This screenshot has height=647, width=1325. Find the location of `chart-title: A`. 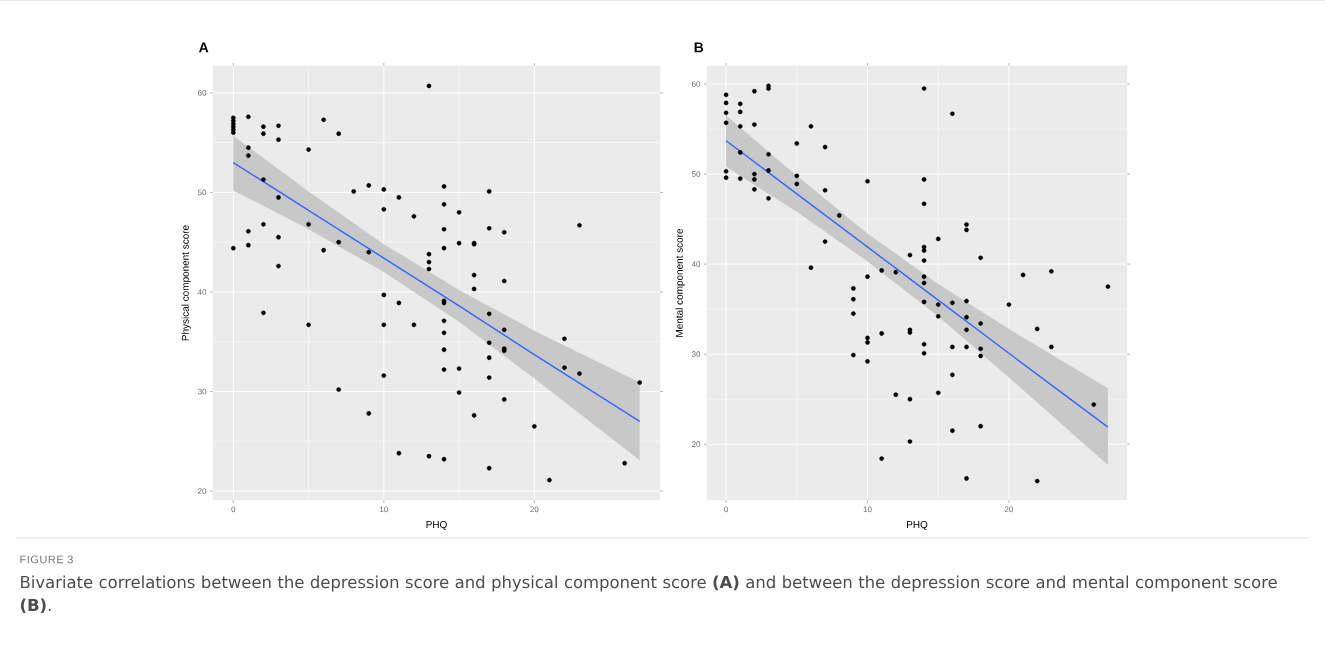

chart-title: A is located at coordinates (203, 47).